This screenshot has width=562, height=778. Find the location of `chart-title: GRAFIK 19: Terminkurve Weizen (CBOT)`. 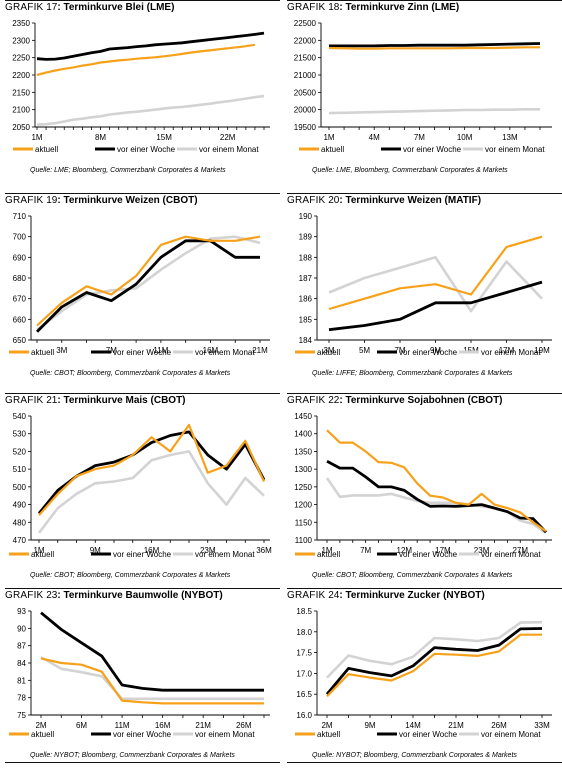

chart-title: GRAFIK 19: Terminkurve Weizen (CBOT) is located at coordinates (101, 200).